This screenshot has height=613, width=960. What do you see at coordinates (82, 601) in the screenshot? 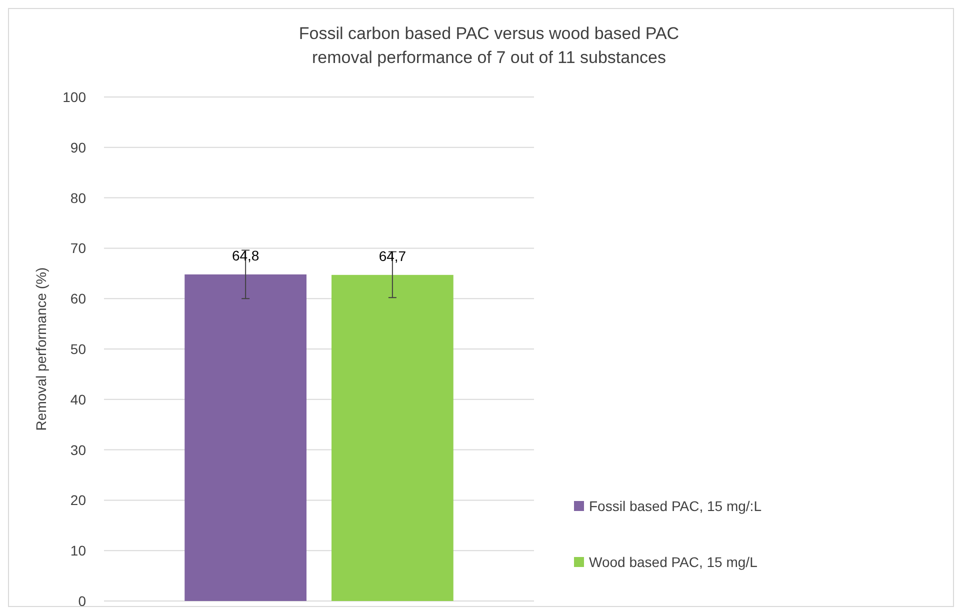
I see `y-tick-label: 0` at bounding box center [82, 601].